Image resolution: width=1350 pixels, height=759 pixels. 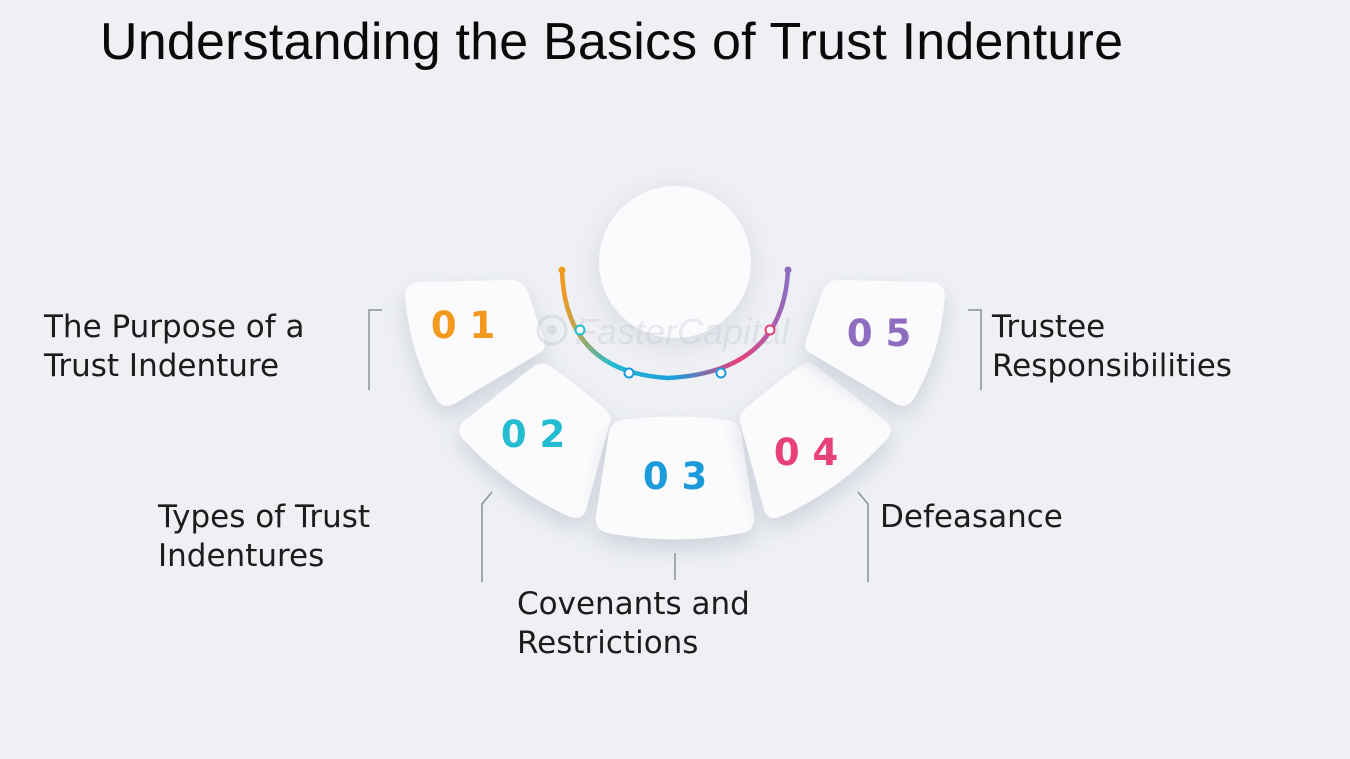 What do you see at coordinates (633, 604) in the screenshot?
I see `label-line: Covenants and` at bounding box center [633, 604].